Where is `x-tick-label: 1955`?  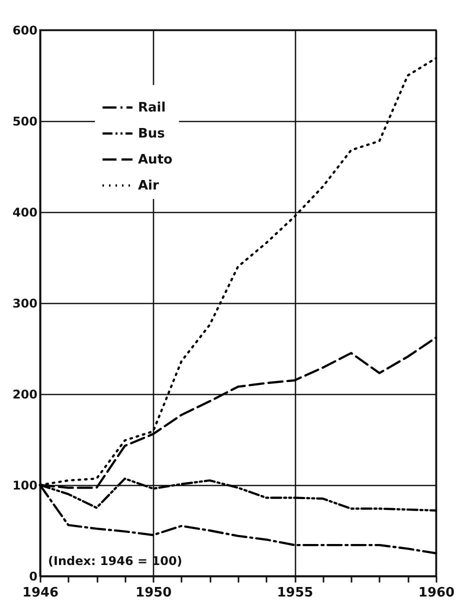
x-tick-label: 1955 is located at coordinates (295, 593).